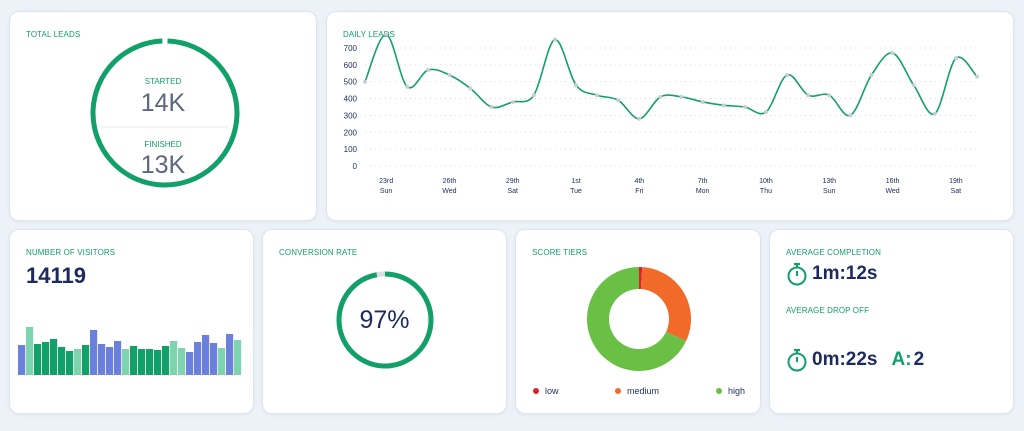 This screenshot has width=1024, height=431. What do you see at coordinates (351, 132) in the screenshot?
I see `y-tick-label: 200` at bounding box center [351, 132].